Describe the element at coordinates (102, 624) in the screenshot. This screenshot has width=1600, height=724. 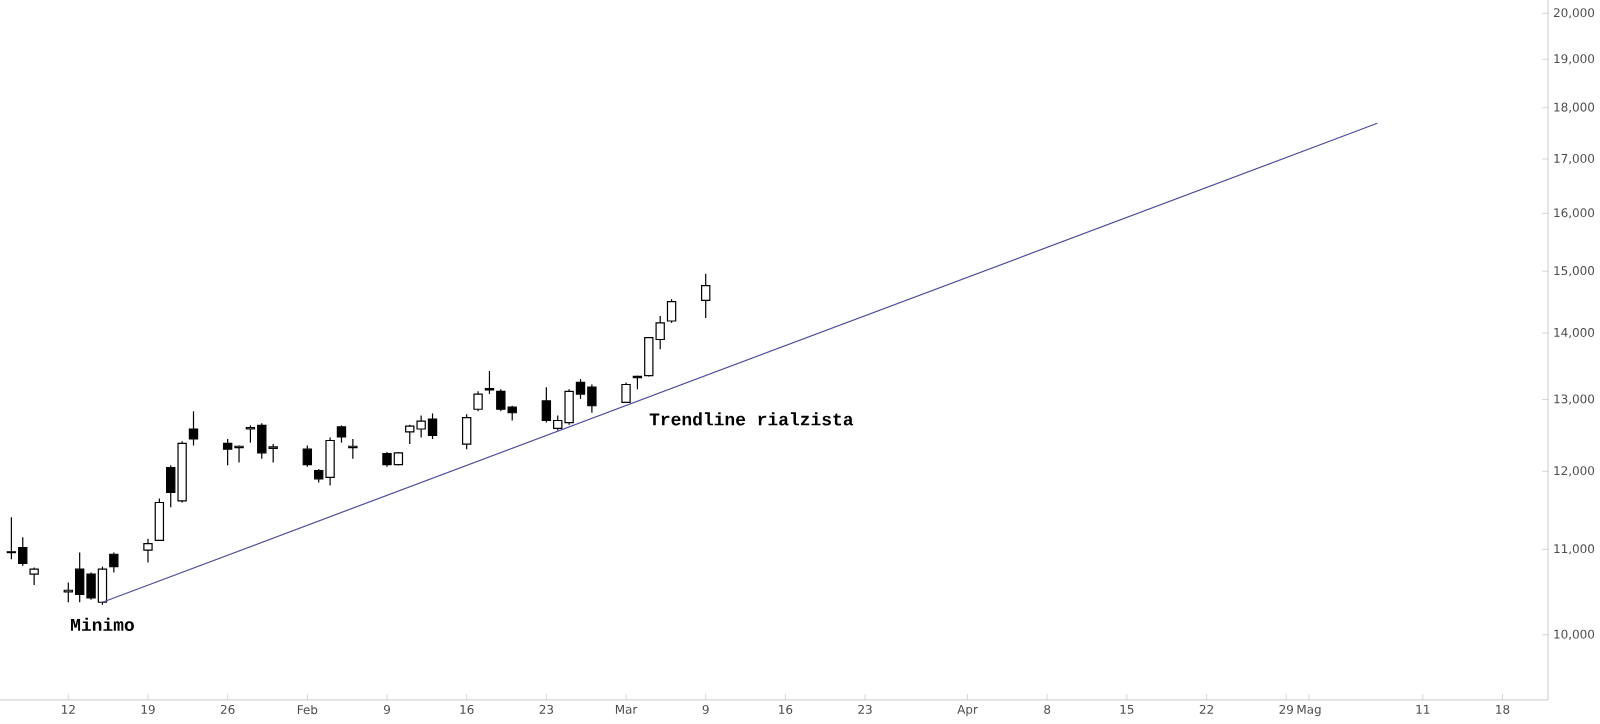
I see `annotation: Minimo` at that location.